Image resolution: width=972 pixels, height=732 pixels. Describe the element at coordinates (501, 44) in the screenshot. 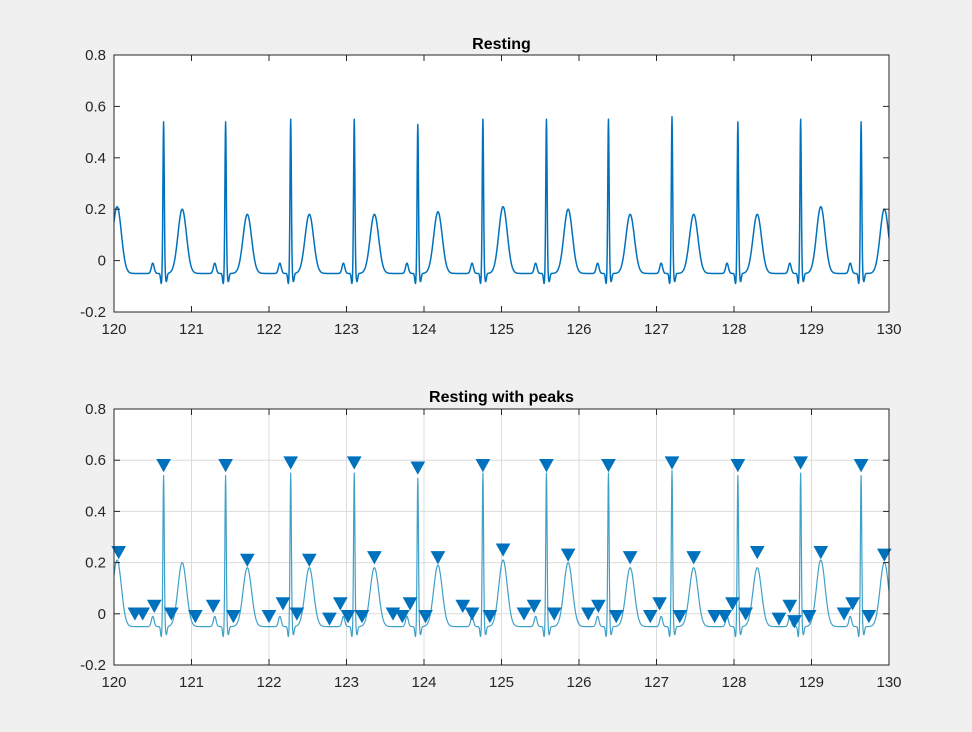

I see `plot-title: Resting` at that location.